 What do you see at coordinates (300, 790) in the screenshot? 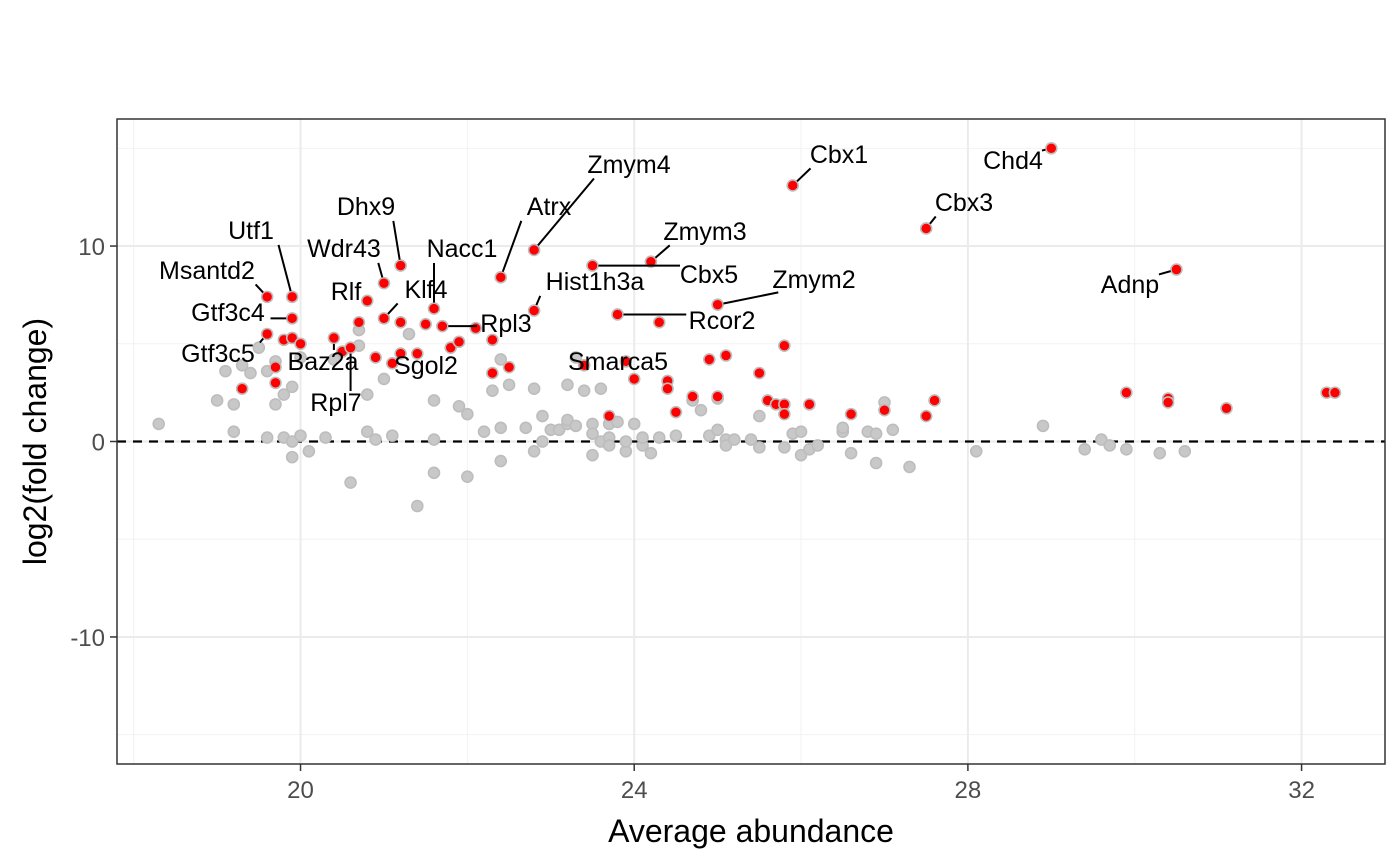
I see `x-tick-label: 20` at bounding box center [300, 790].